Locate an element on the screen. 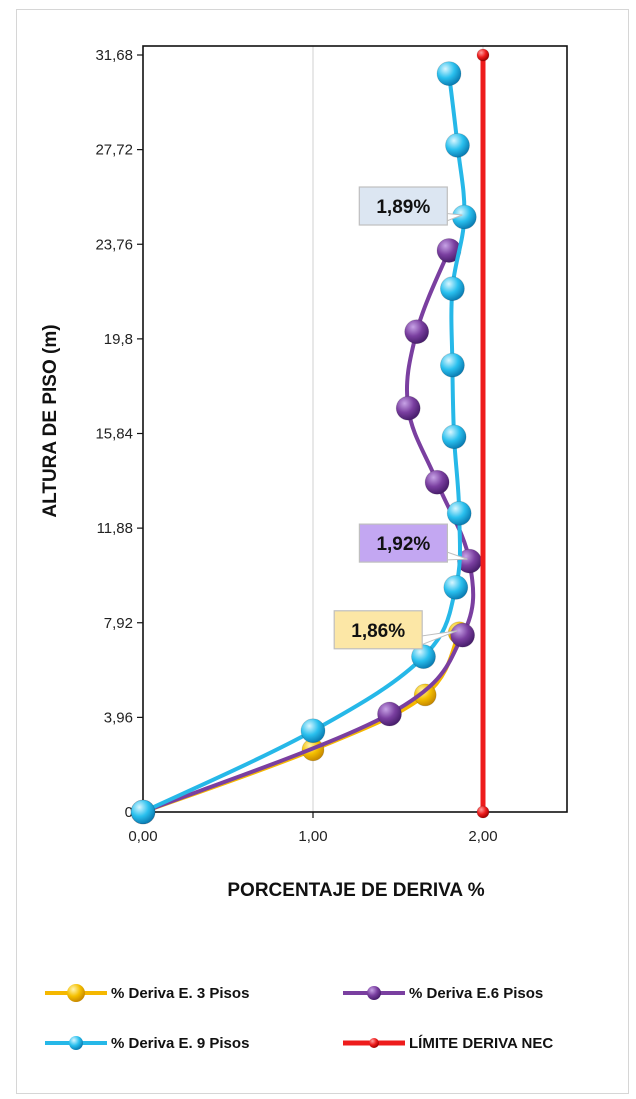 This screenshot has height=1099, width=636. data-callout: 1,86% is located at coordinates (395, 630).